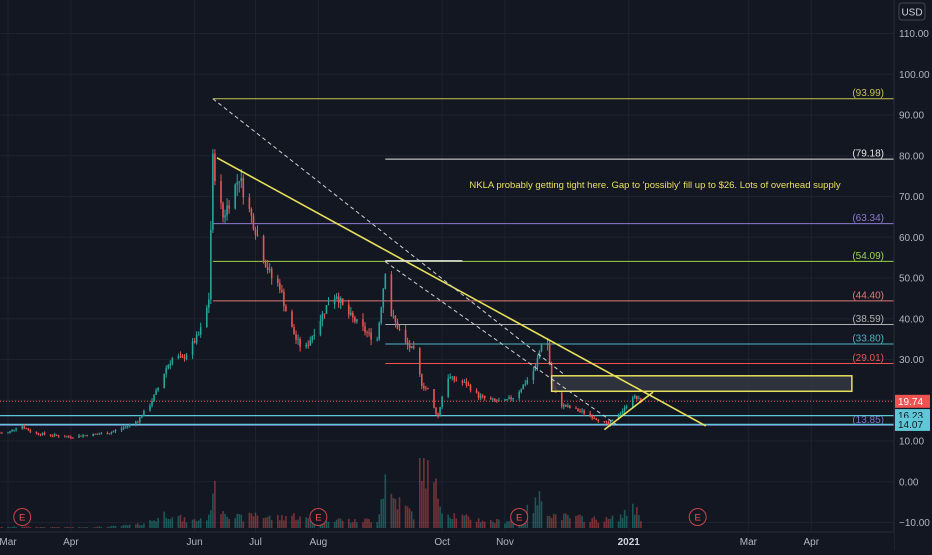 This screenshot has width=932, height=555. What do you see at coordinates (912, 11) in the screenshot?
I see `currency-button: USD` at bounding box center [912, 11].